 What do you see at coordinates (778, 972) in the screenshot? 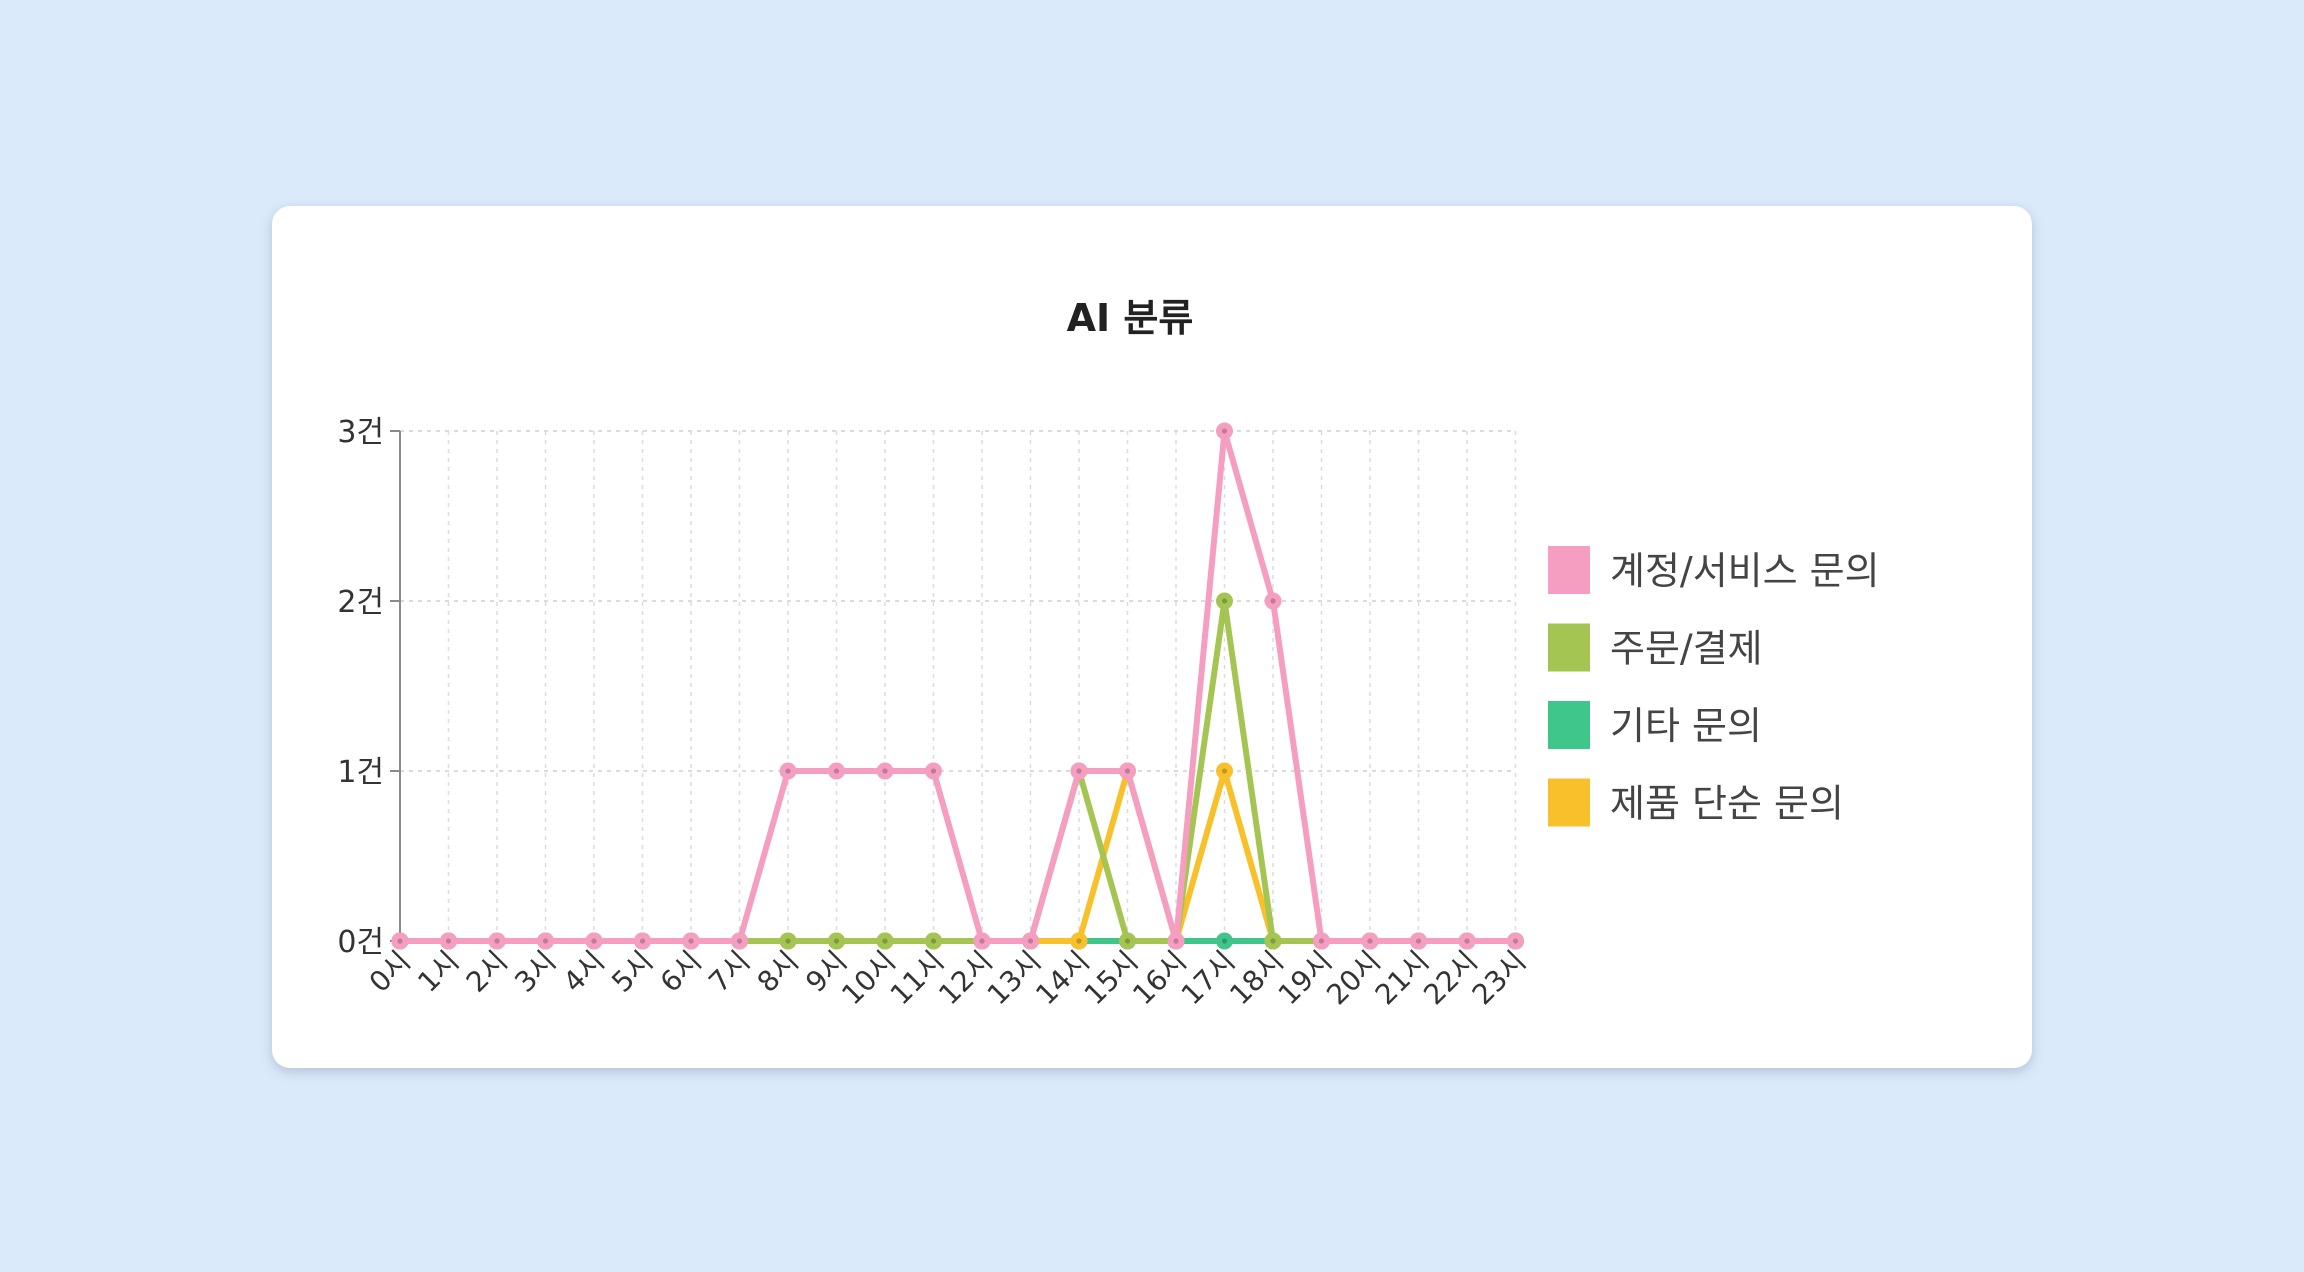
I see `x-tick-label: 8시` at bounding box center [778, 972].